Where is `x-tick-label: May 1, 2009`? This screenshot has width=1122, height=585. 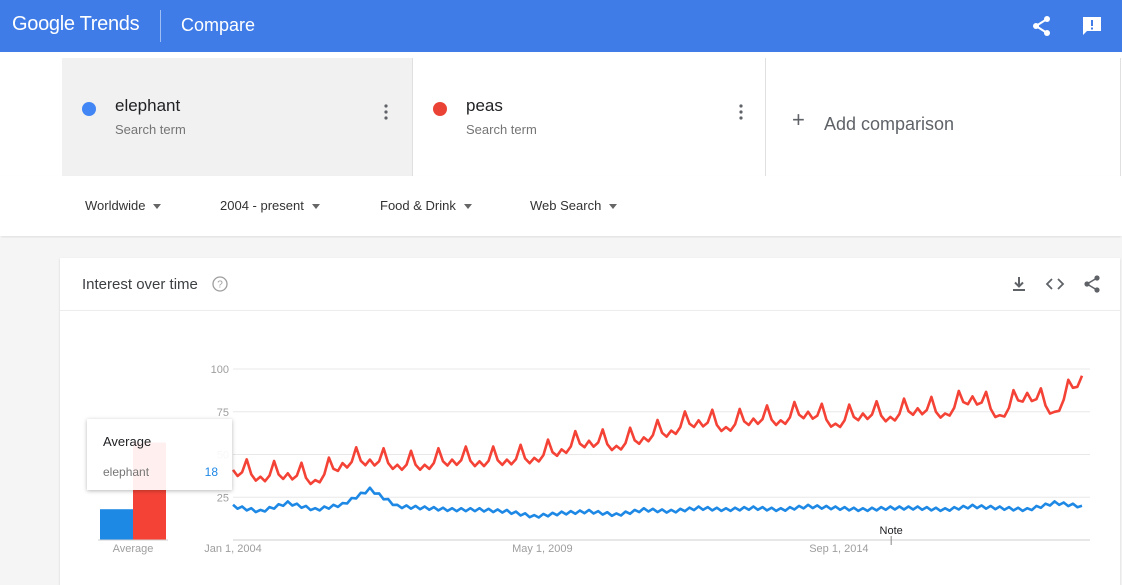
x-tick-label: May 1, 2009 is located at coordinates (542, 549).